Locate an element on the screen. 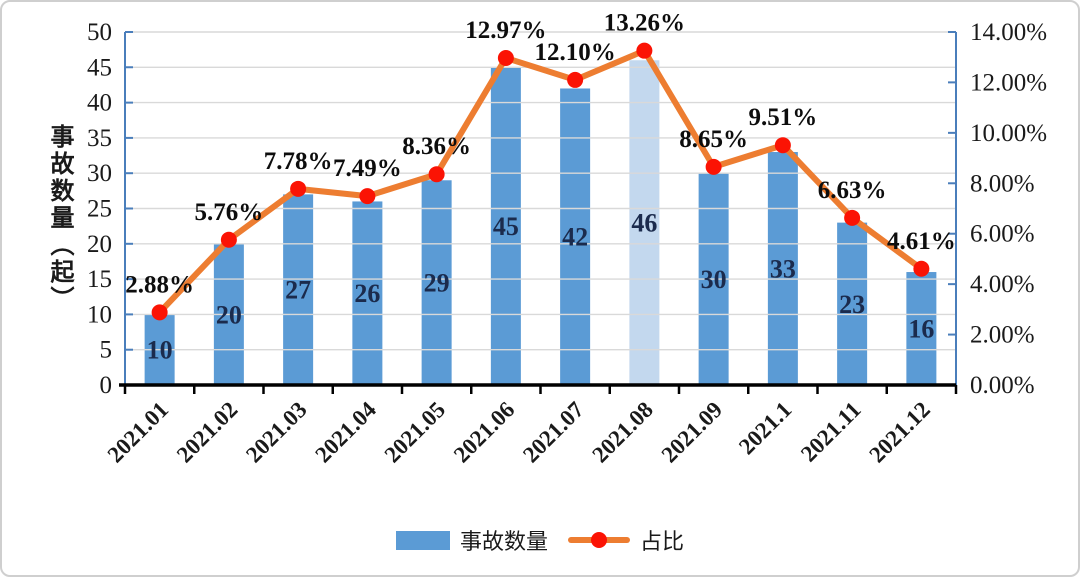 The image size is (1080, 577). legend-label-accidents: 事故数量 is located at coordinates (503, 541).